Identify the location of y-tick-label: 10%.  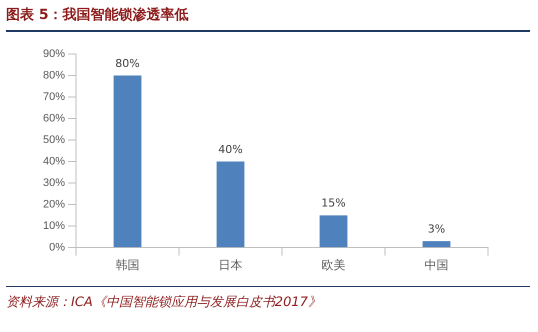
(54, 226).